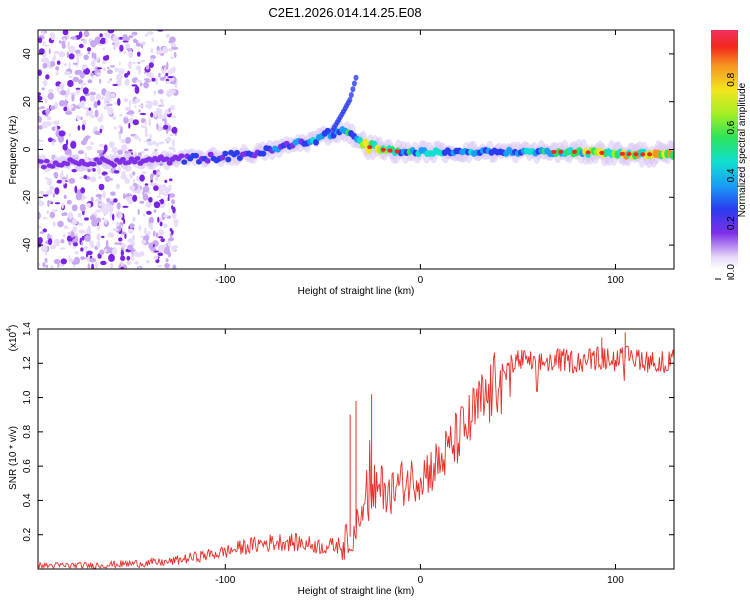 Image resolution: width=750 pixels, height=600 pixels. I want to click on figure-title: C2E1.2026.014.14.25.E08, so click(344, 12).